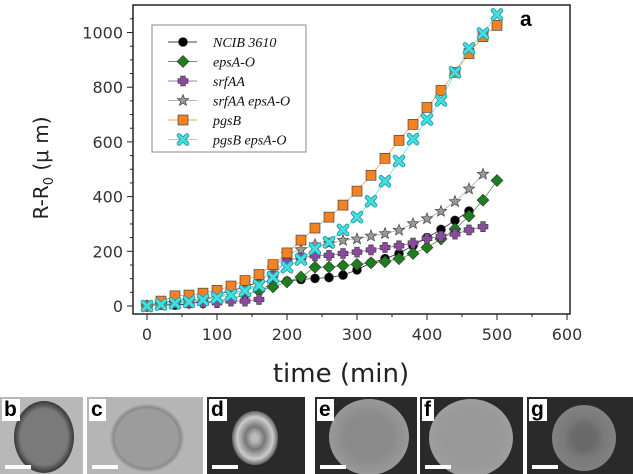 Image resolution: width=633 pixels, height=474 pixels. What do you see at coordinates (217, 334) in the screenshot?
I see `x-tick-label: 100` at bounding box center [217, 334].